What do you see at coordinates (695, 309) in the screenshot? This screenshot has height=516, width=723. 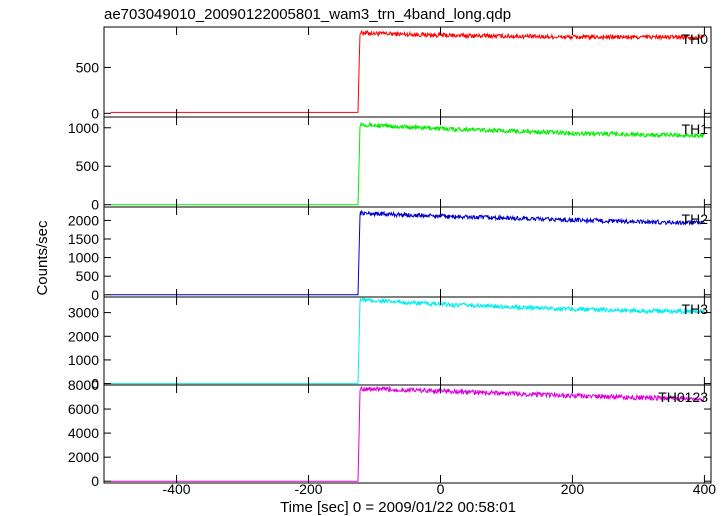 I see `series-label-th3: TH3` at bounding box center [695, 309].